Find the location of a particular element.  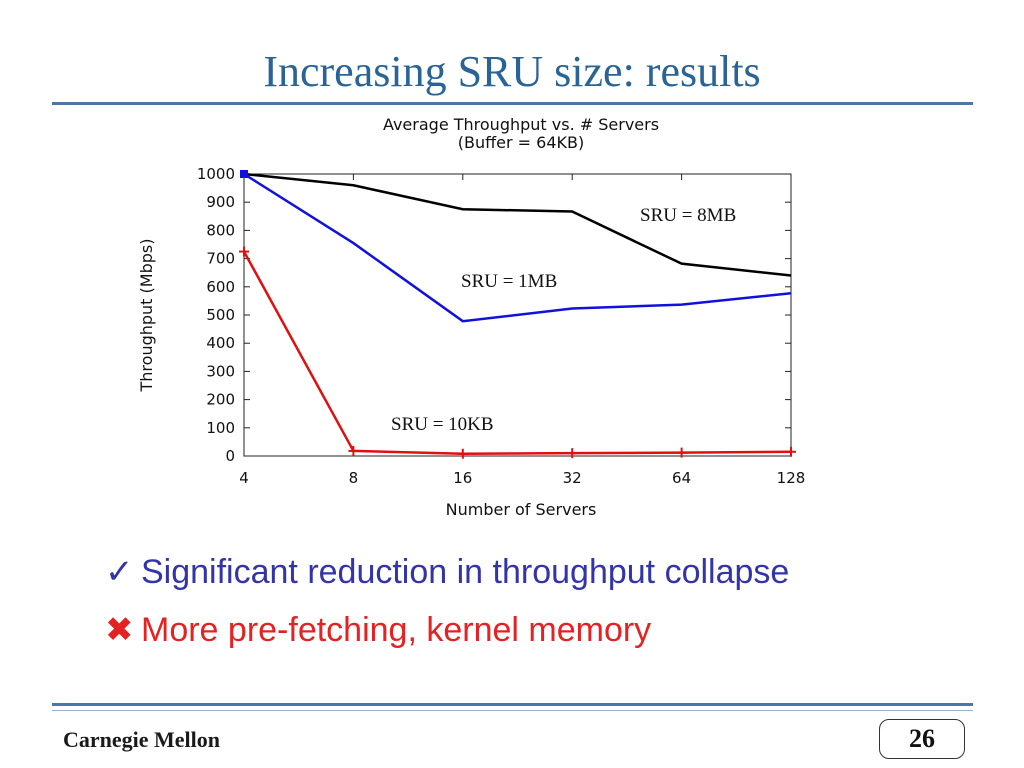

y-tick-label: 600 is located at coordinates (220, 287).